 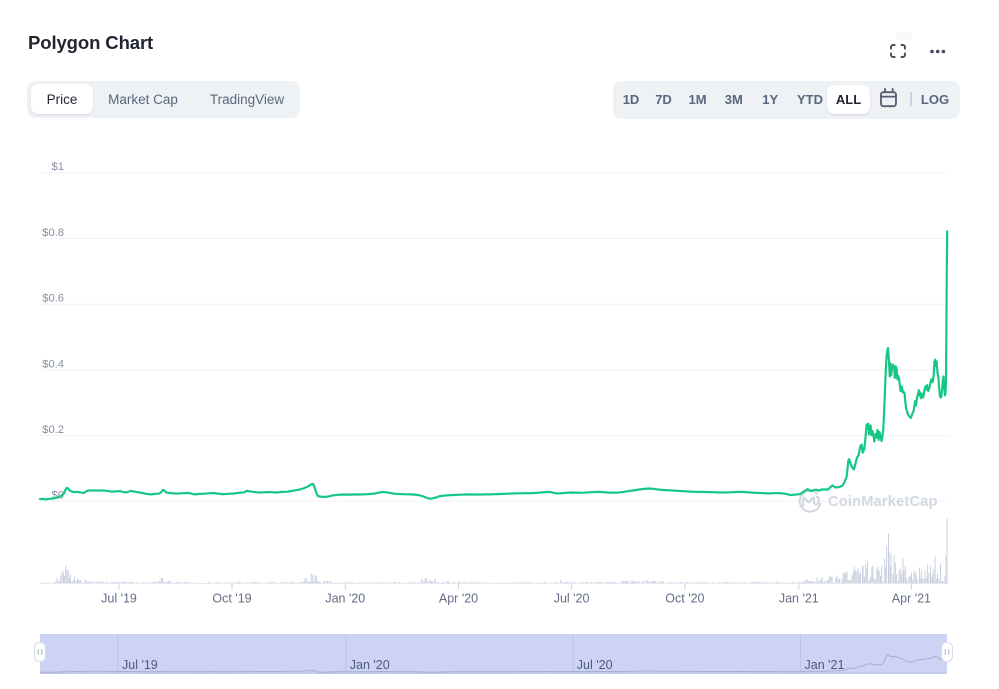 I want to click on svg-text: Apr '21, so click(x=911, y=599).